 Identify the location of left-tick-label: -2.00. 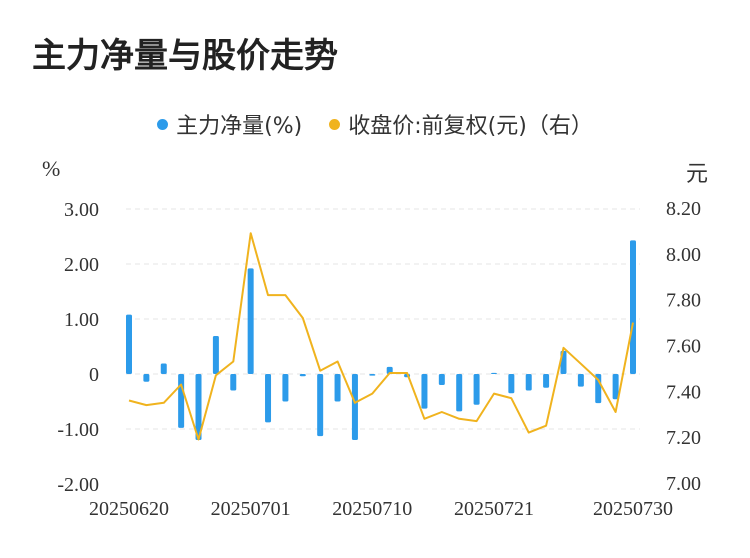
(78, 485).